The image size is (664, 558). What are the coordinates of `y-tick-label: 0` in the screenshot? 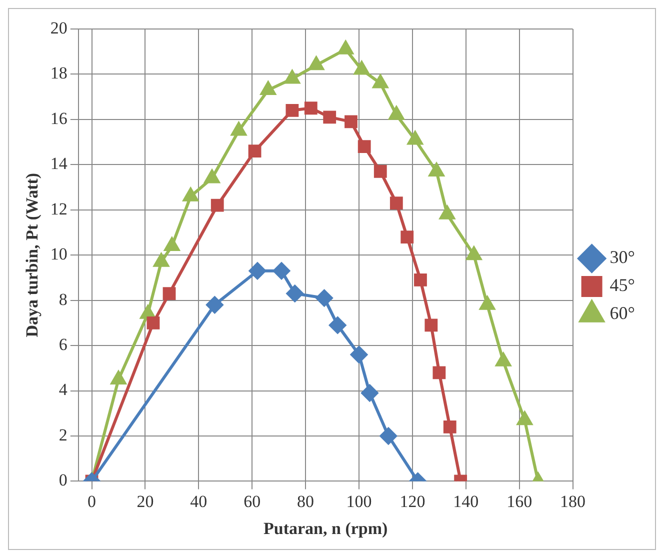 It's located at (63, 480).